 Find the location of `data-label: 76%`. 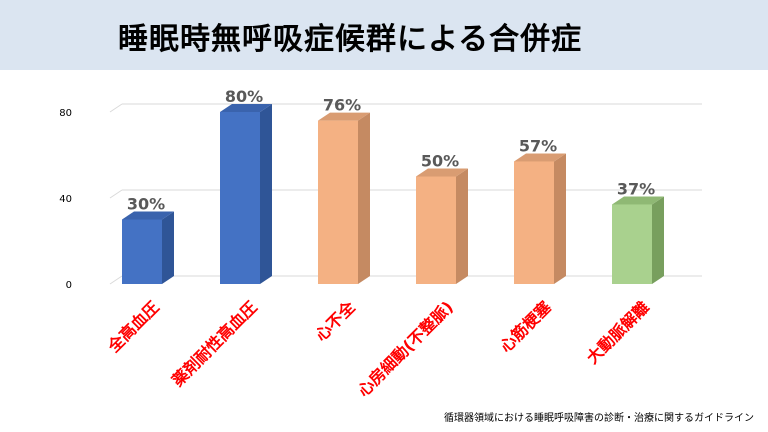

data-label: 76% is located at coordinates (342, 105).